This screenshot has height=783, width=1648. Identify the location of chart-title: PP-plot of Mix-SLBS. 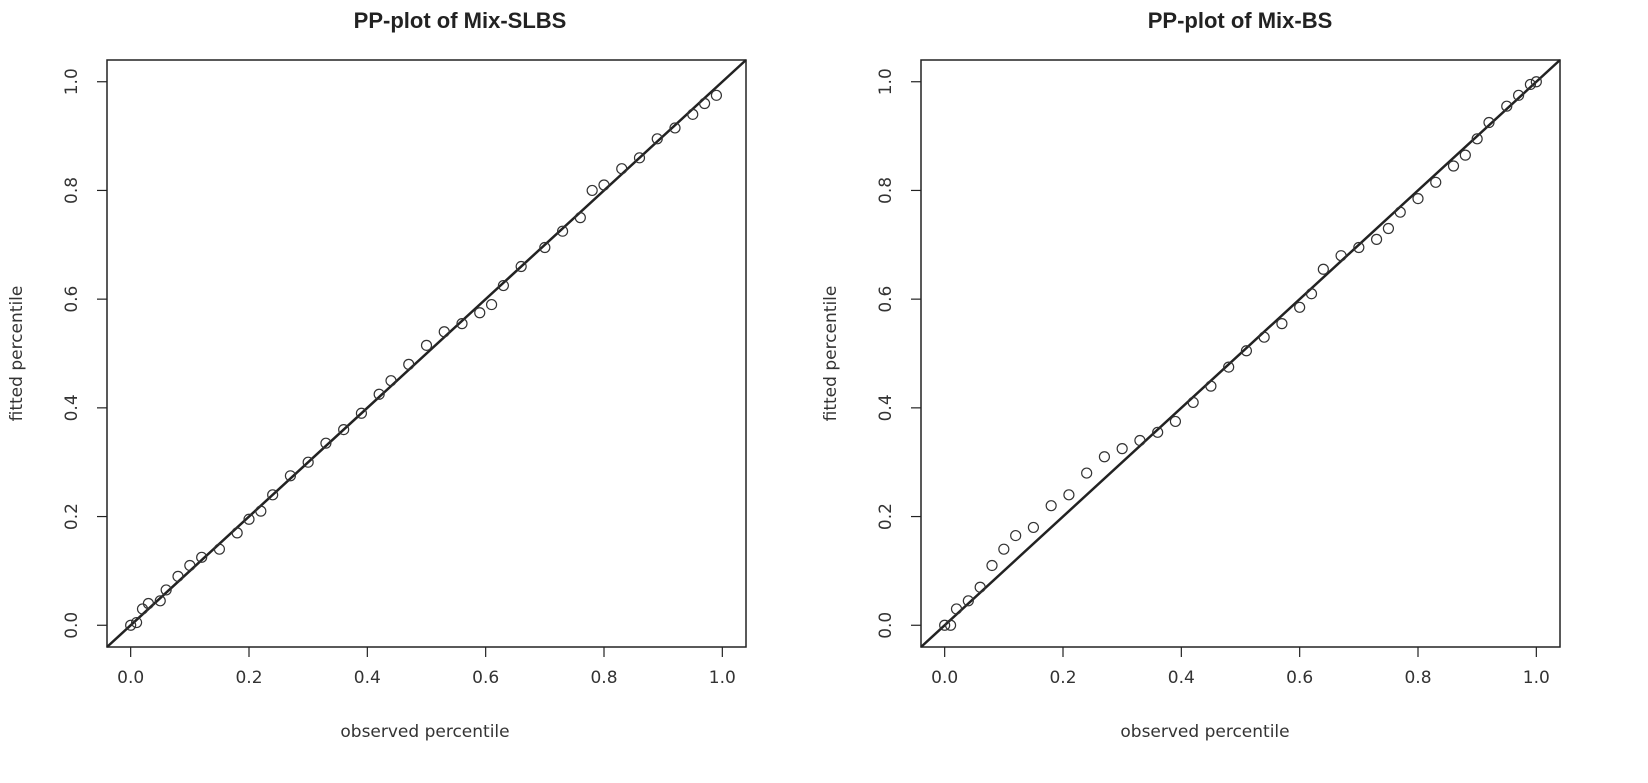
(460, 20).